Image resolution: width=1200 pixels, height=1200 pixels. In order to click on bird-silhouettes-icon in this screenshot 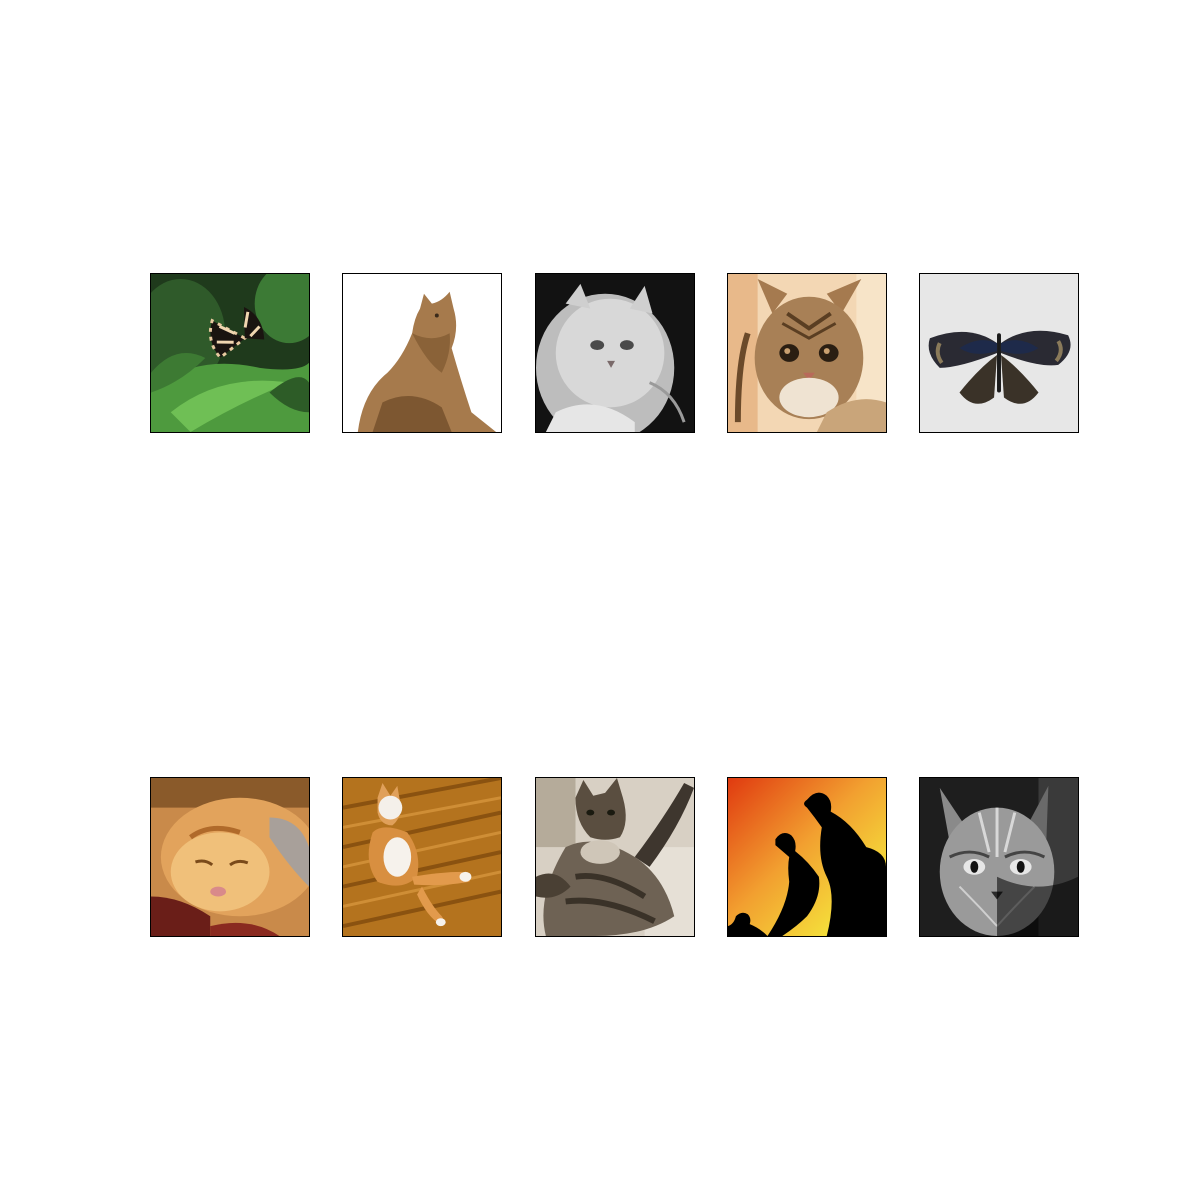, I will do `click(807, 857)`.